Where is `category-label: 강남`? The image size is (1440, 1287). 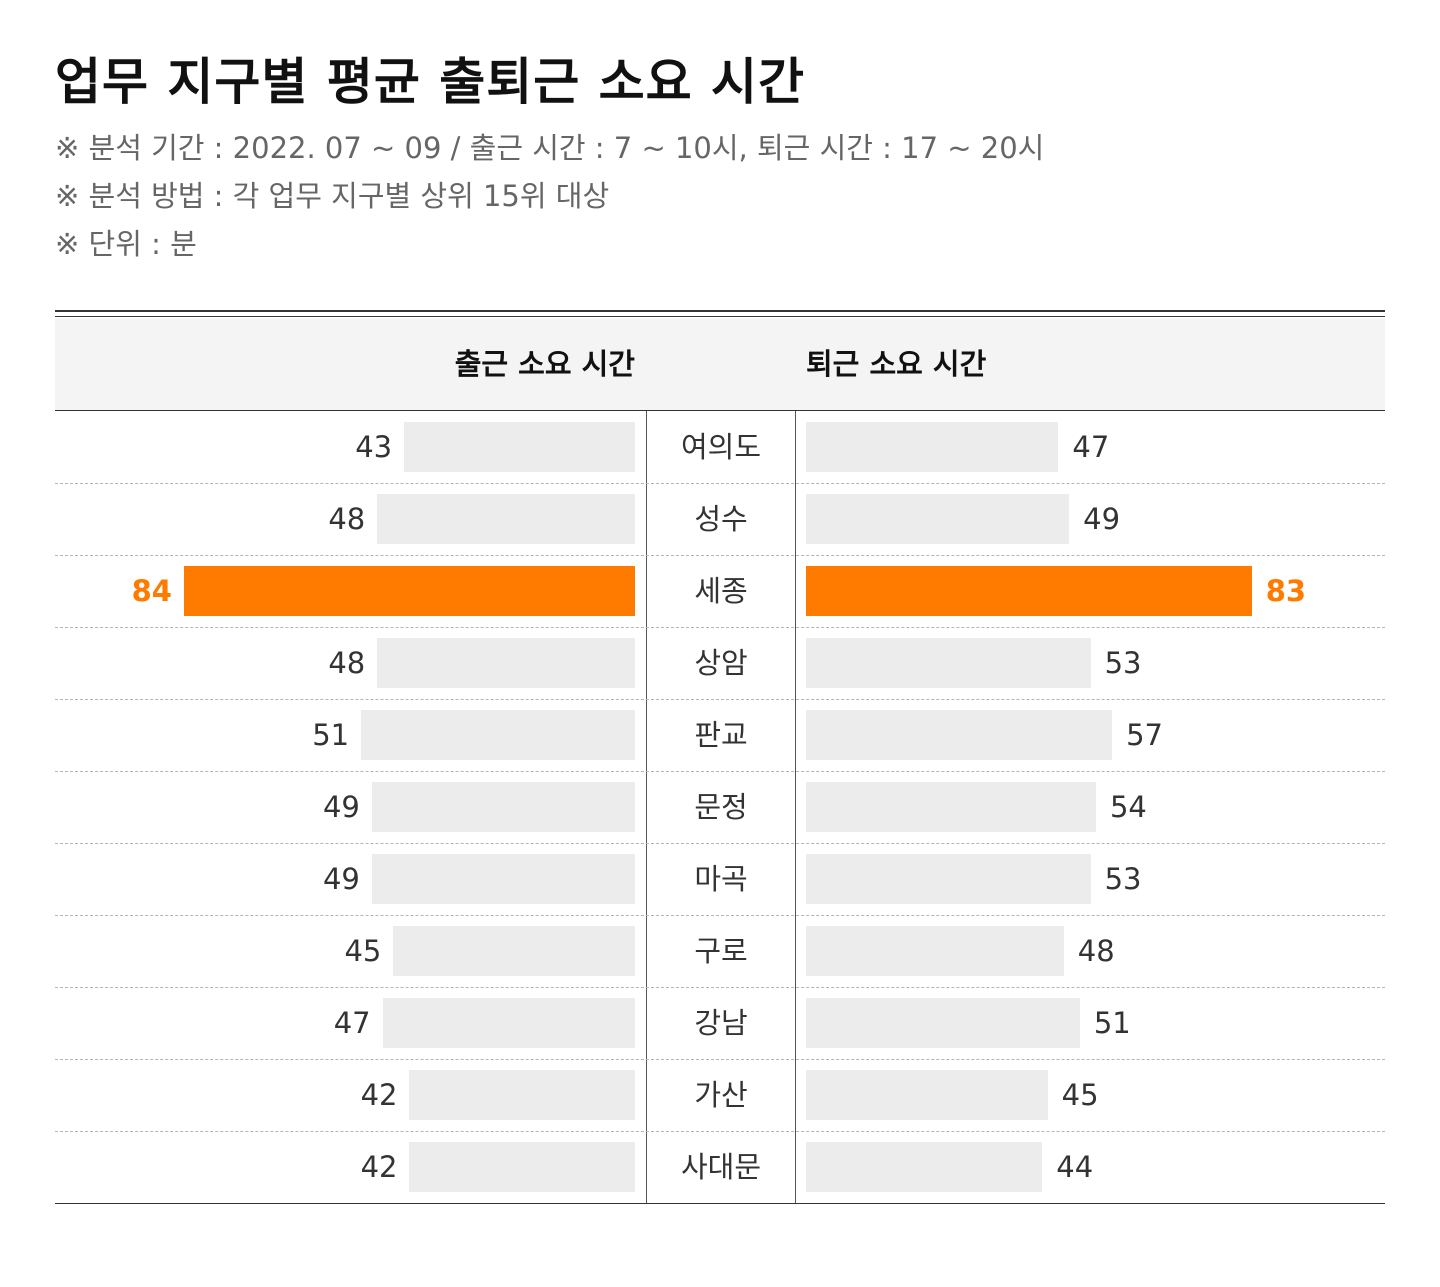
category-label: 강남 is located at coordinates (721, 1023).